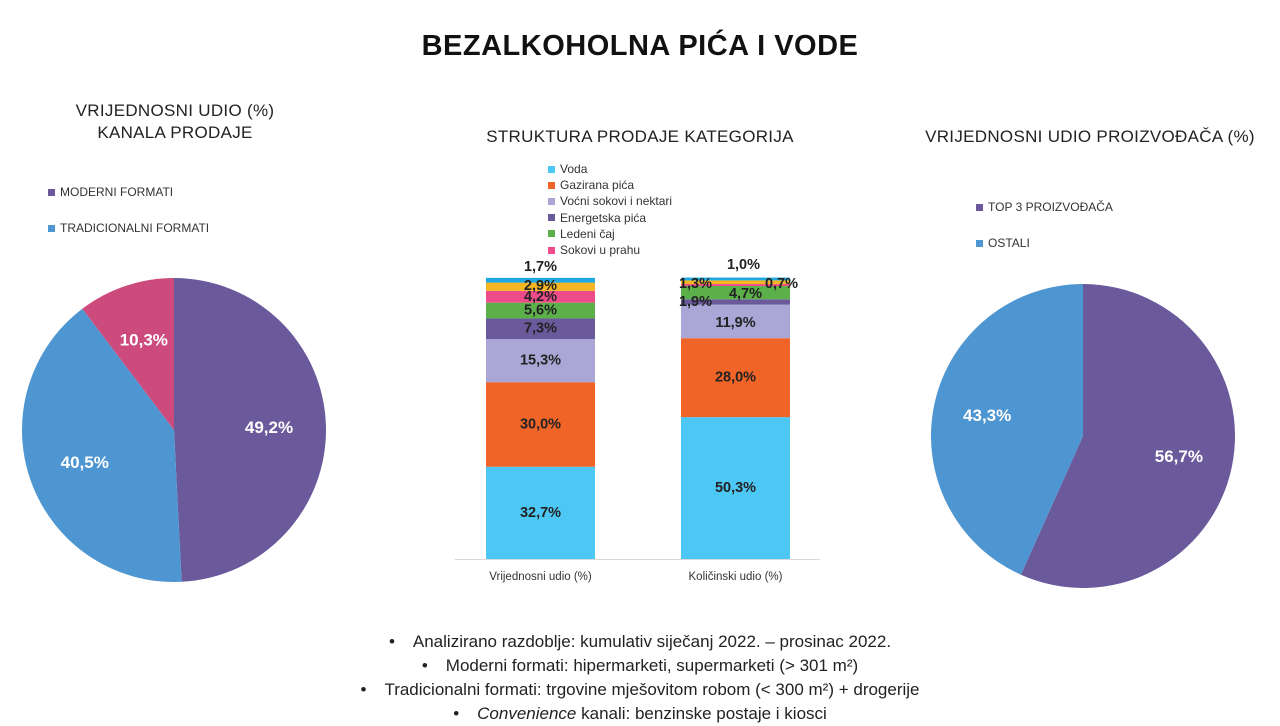  I want to click on bar-0-data-label-1: 30,0%, so click(540, 424).